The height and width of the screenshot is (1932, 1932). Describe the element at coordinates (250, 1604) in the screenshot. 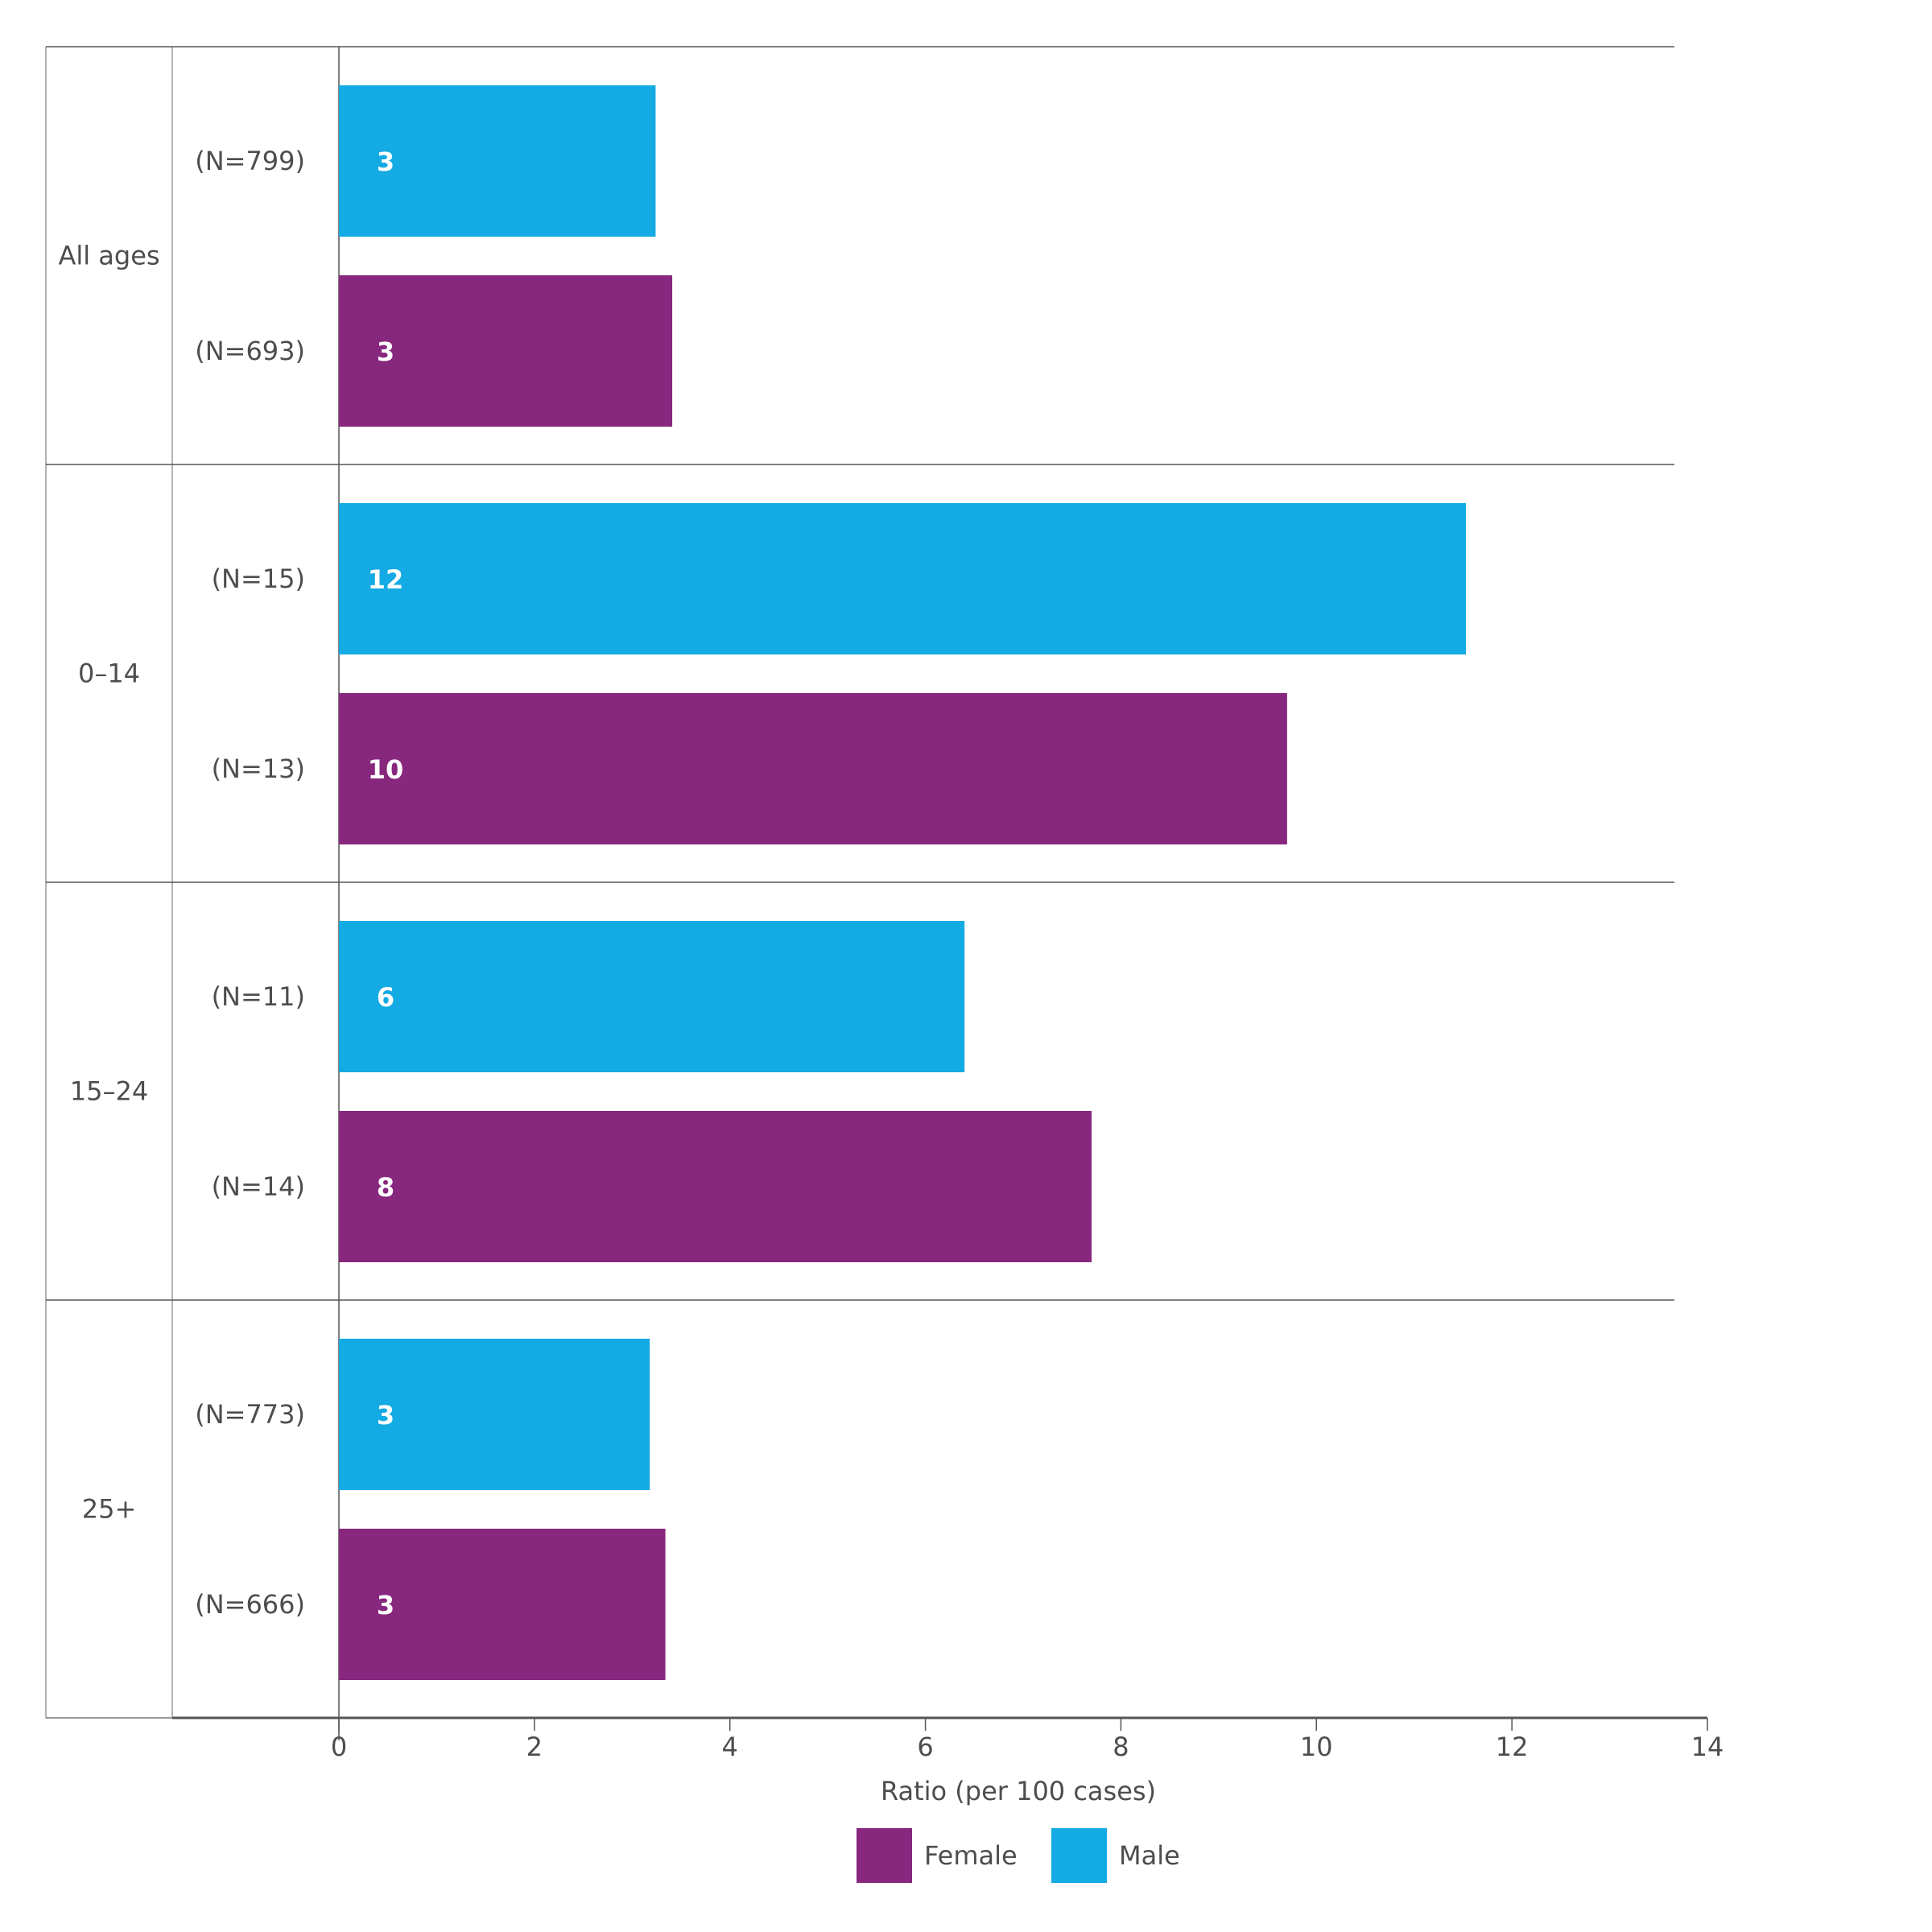

I see `sample-size-label: (N=666)` at that location.